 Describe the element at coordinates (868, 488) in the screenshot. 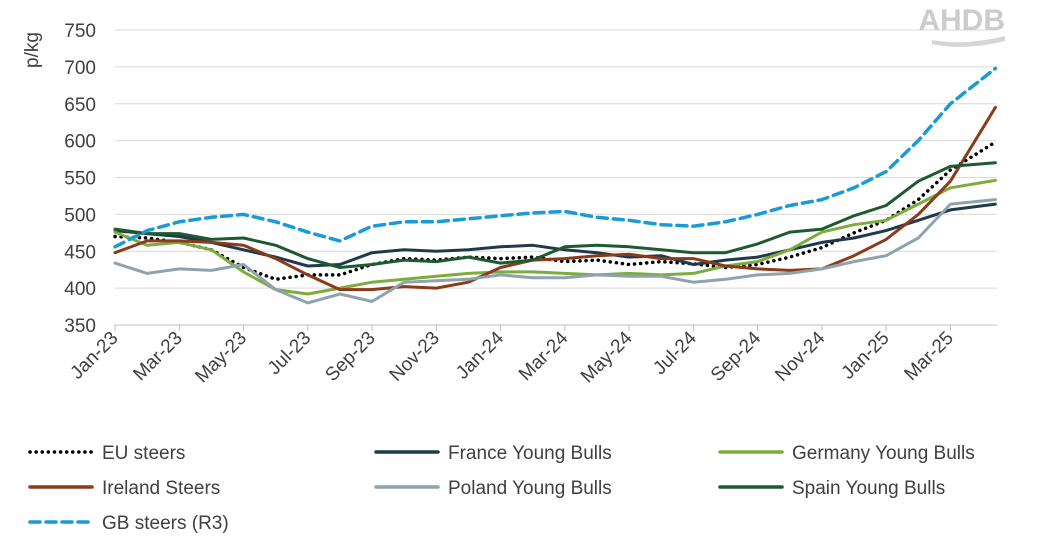

I see `legend-label-5: Spain Young Bulls` at that location.